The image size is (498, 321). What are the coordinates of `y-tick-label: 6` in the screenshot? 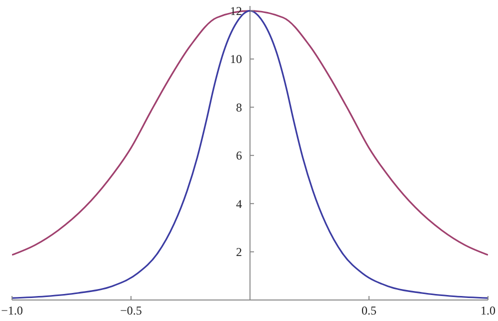 It's located at (239, 155).